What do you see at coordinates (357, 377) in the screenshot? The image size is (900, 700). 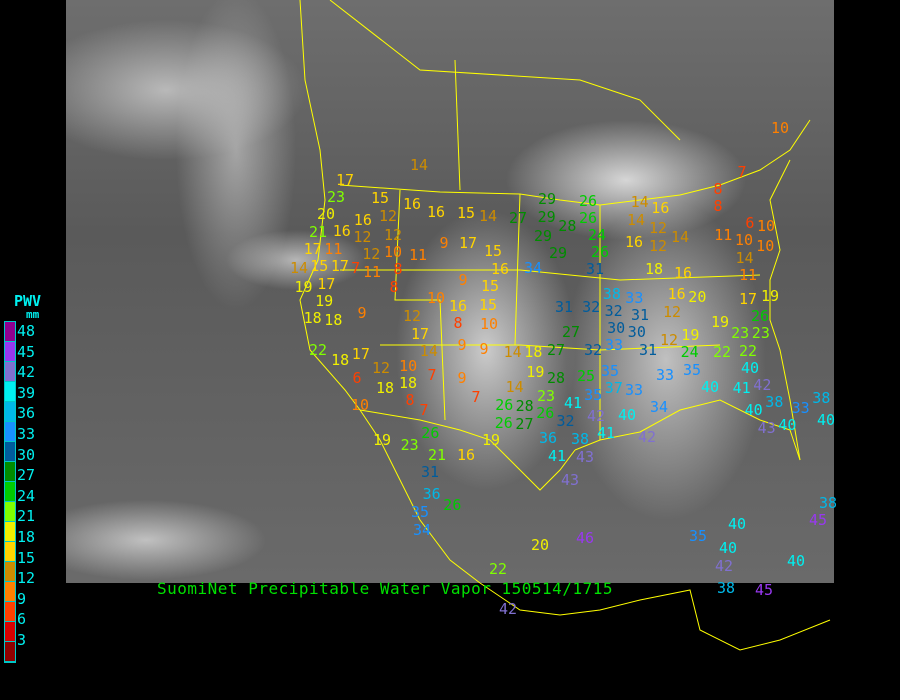 I see `station-pwv-value: 6` at bounding box center [357, 377].